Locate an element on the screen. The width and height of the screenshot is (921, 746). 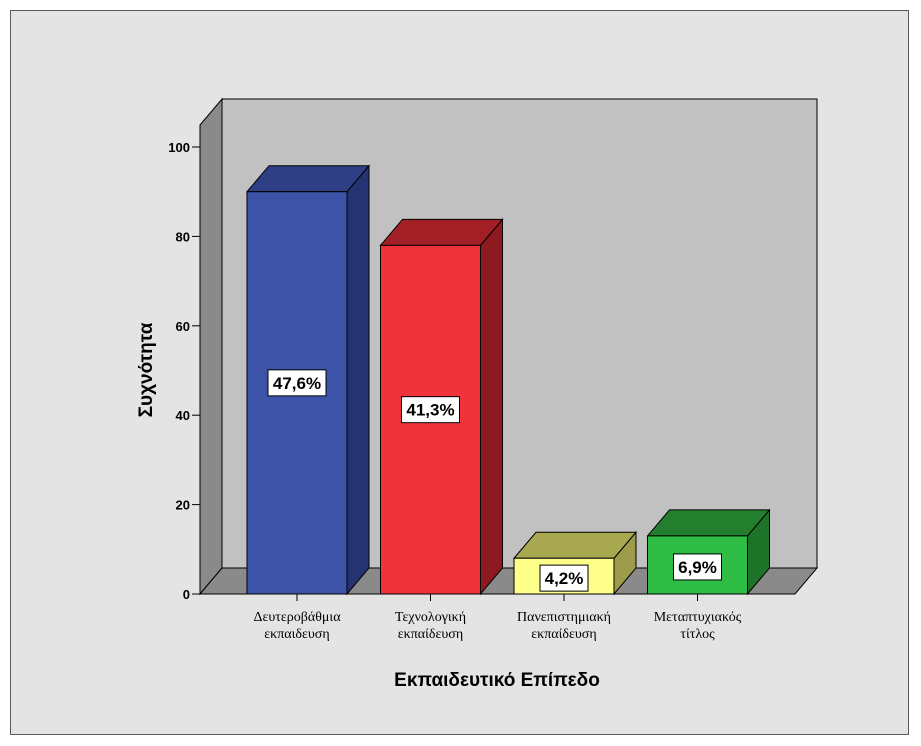
y-axis-title: Συχνότητα is located at coordinates (146, 369).